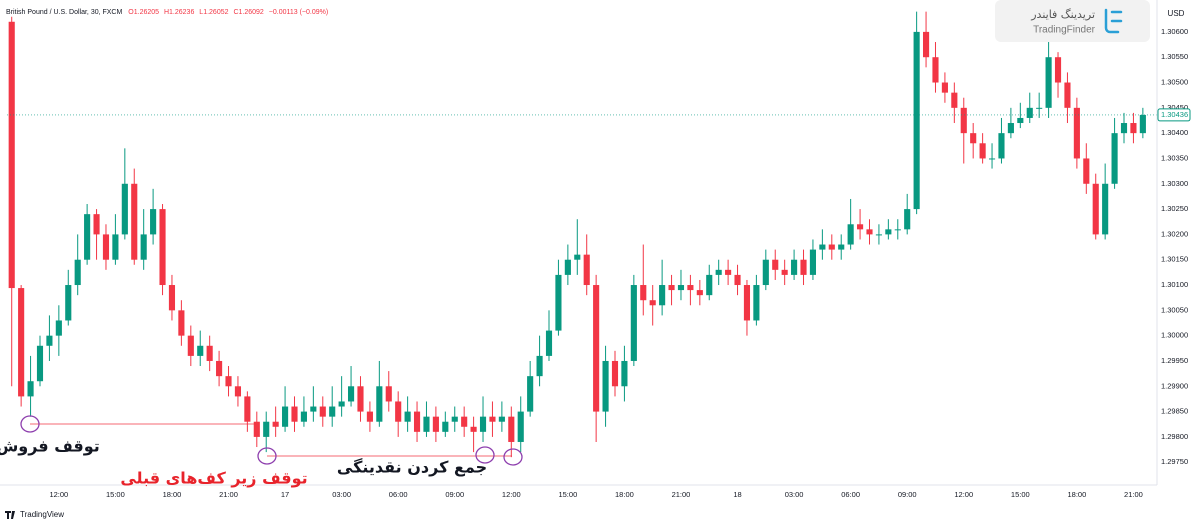 The width and height of the screenshot is (1200, 525). Describe the element at coordinates (1174, 360) in the screenshot. I see `y-tick-label: 1.29950` at that location.